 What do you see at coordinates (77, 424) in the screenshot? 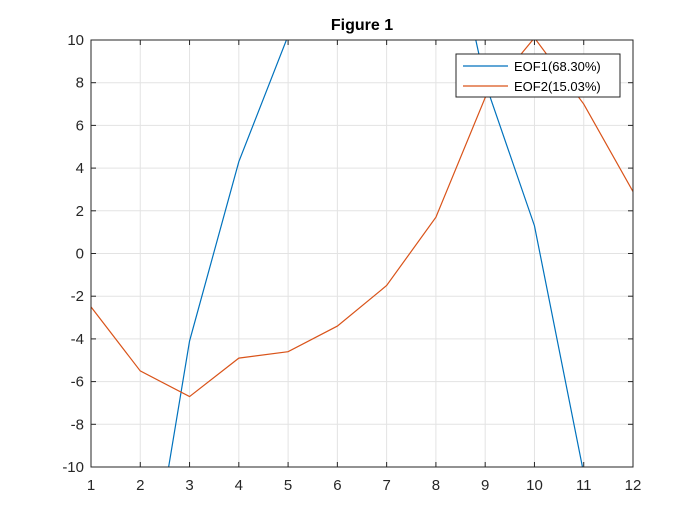
I see `y-tick-label: -8` at bounding box center [77, 424].